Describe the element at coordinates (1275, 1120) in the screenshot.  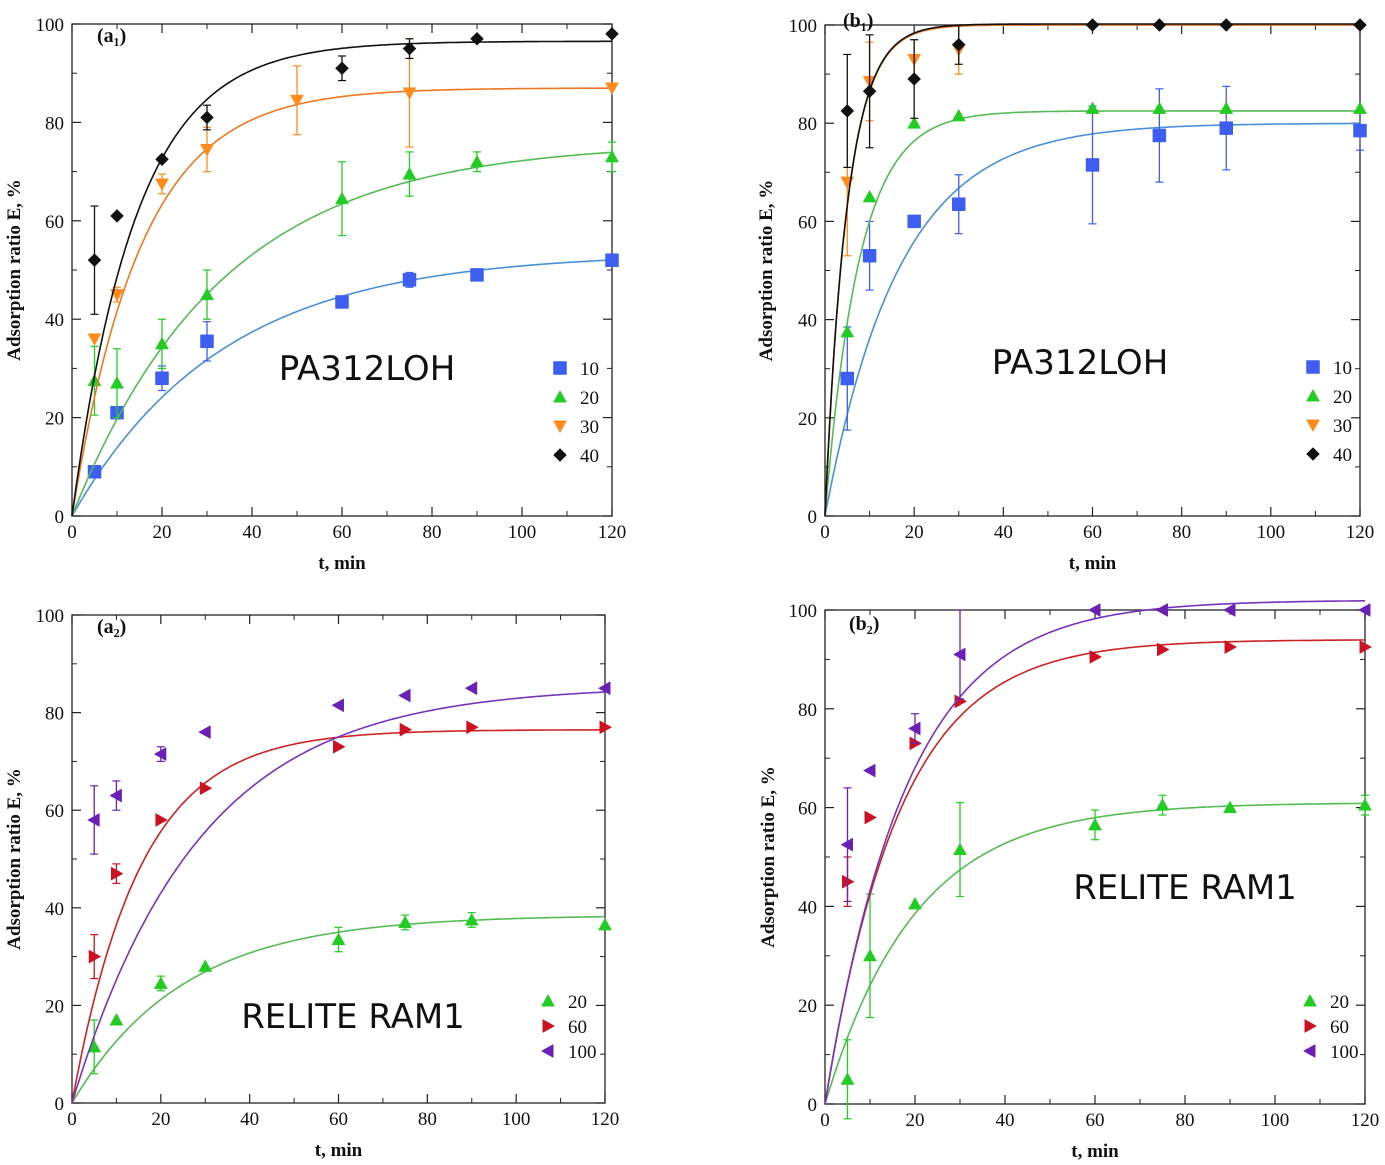
I see `x-tick-label: 100` at that location.